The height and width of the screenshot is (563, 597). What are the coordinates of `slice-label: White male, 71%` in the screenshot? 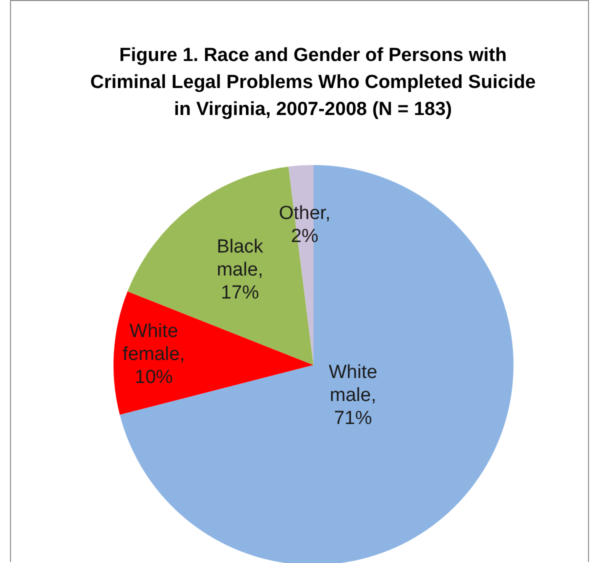 It's located at (353, 395).